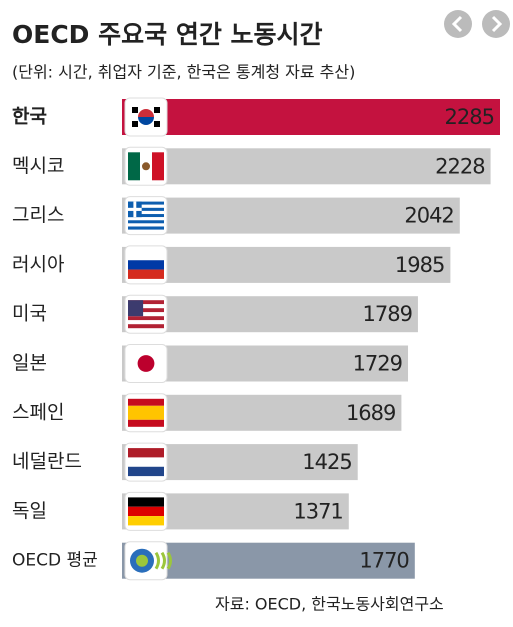 Image resolution: width=513 pixels, height=627 pixels. What do you see at coordinates (38, 264) in the screenshot?
I see `category-label: 러시아` at bounding box center [38, 264].